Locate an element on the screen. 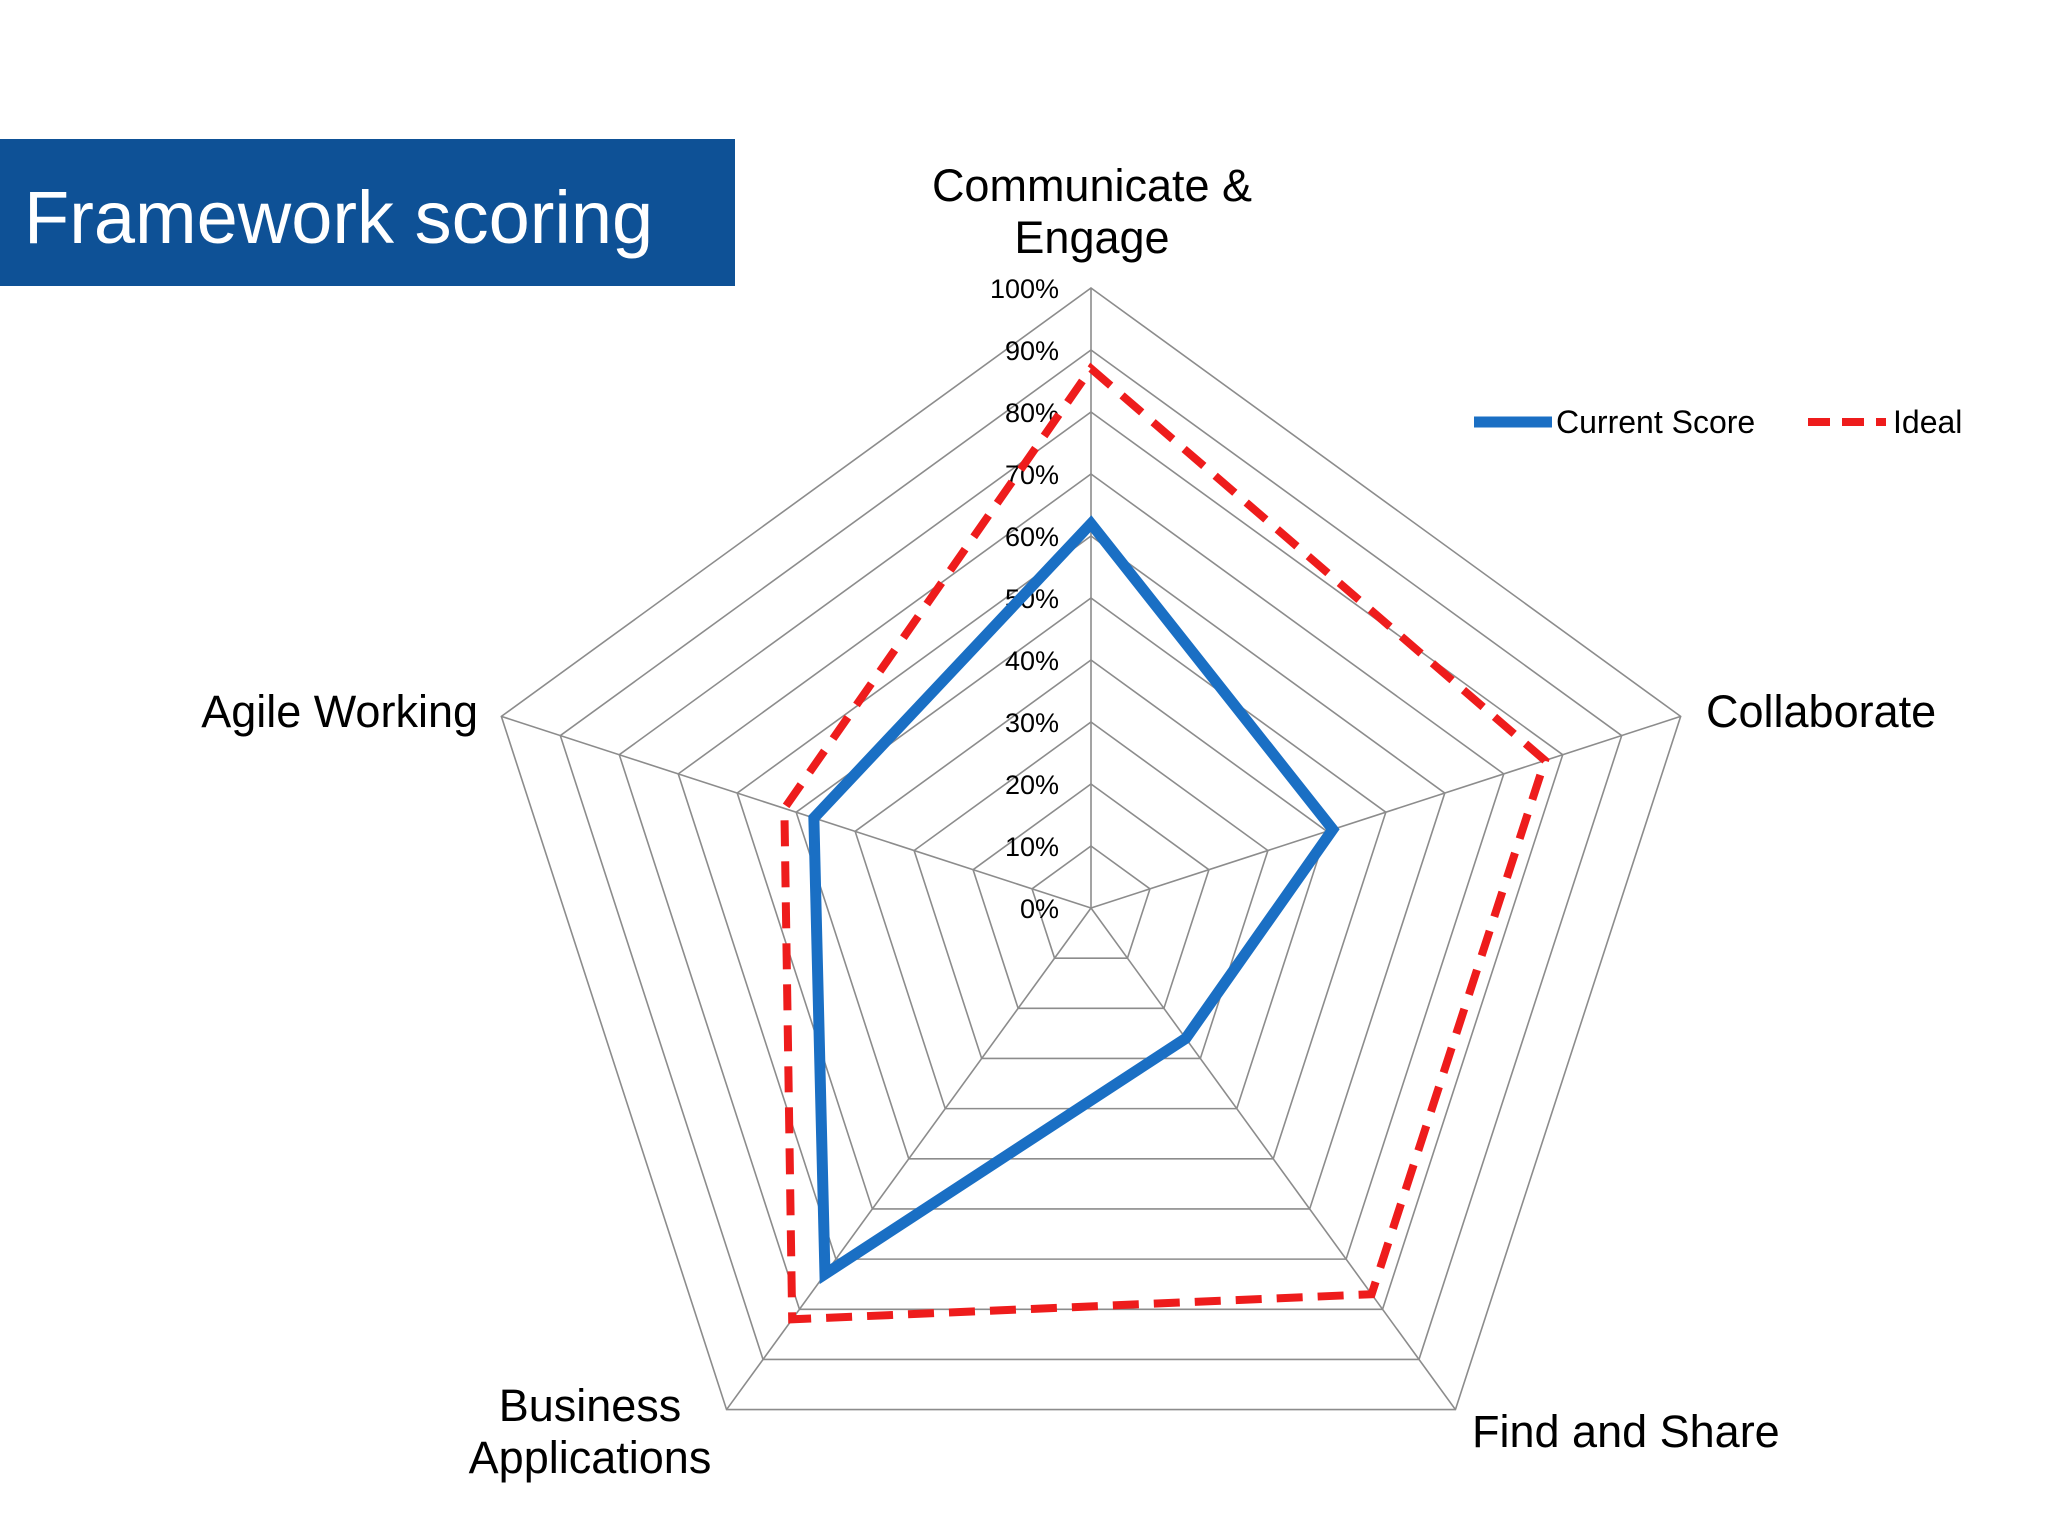  legend-label: Ideal is located at coordinates (1927, 422).